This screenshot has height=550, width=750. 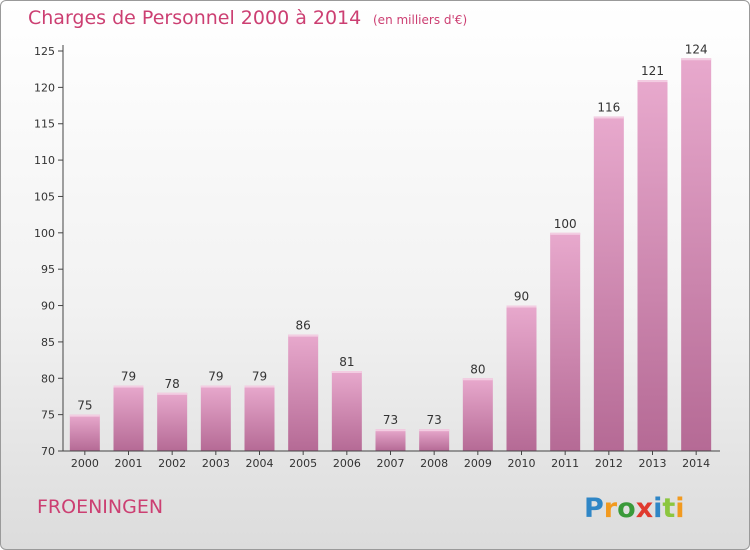 What do you see at coordinates (391, 463) in the screenshot?
I see `x-tick-label: 2007` at bounding box center [391, 463].